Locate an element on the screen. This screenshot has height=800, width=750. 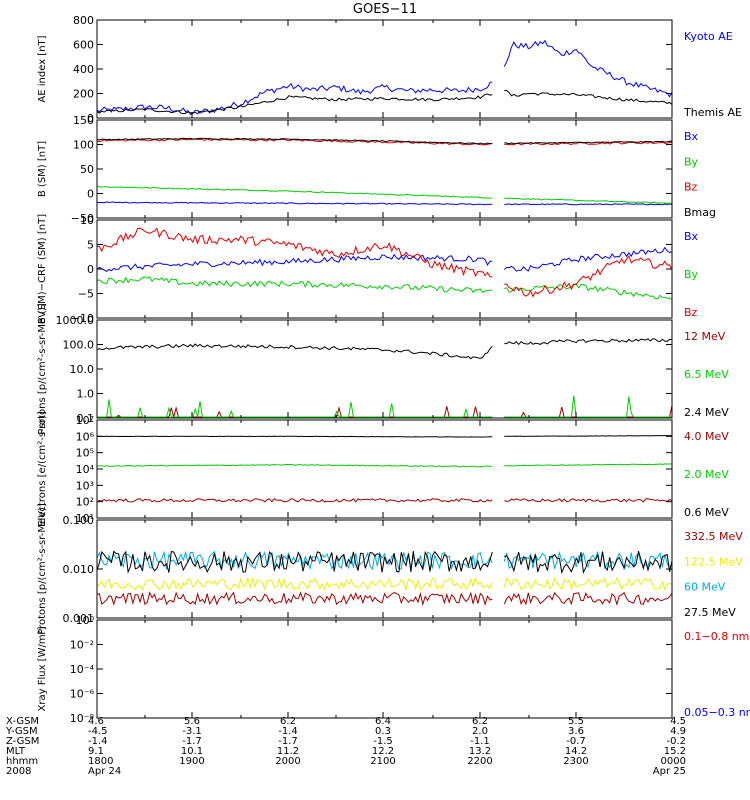
legend-label: 2.4 MeV is located at coordinates (706, 412).